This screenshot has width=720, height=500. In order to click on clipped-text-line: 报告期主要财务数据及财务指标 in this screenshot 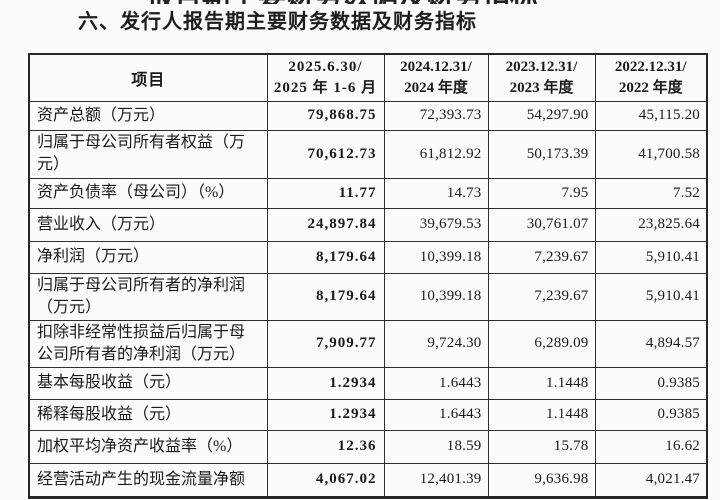, I will do `click(356, 2)`.